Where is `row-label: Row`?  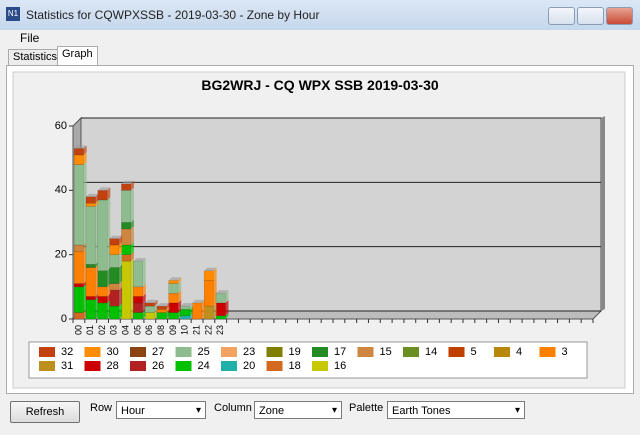 row-label: Row is located at coordinates (101, 408).